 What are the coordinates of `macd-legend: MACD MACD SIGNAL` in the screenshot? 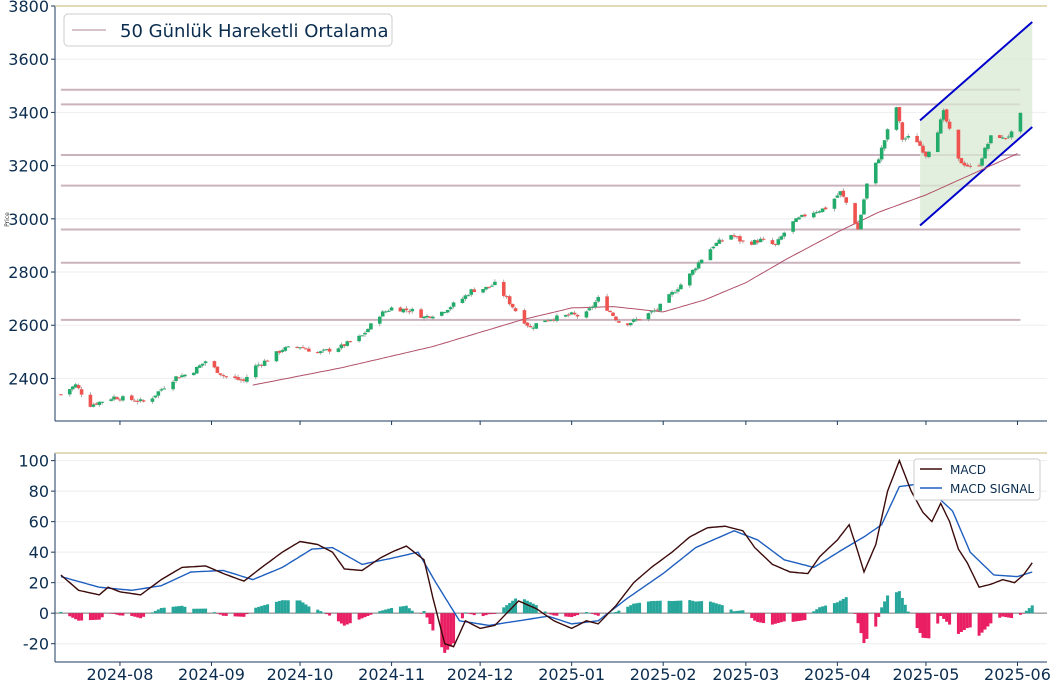 It's located at (977, 479).